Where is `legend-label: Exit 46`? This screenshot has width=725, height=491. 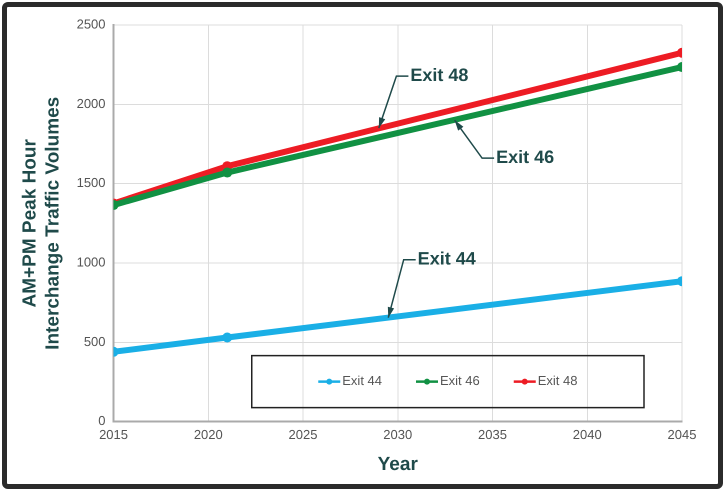 legend-label: Exit 46 is located at coordinates (460, 380).